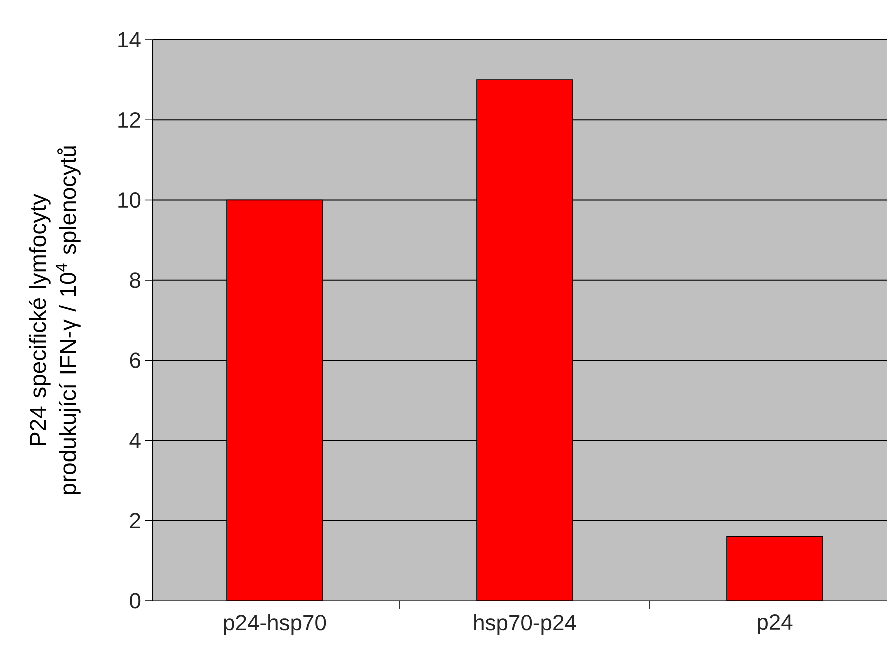 This screenshot has height=648, width=887. I want to click on y-tick-label: 2, so click(135, 521).